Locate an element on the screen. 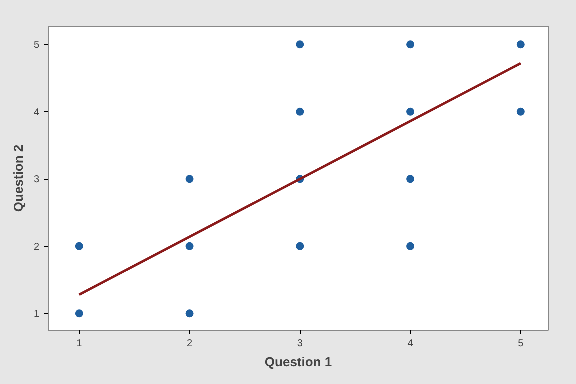 Image resolution: width=576 pixels, height=384 pixels. x-tick-label: 3 is located at coordinates (300, 344).